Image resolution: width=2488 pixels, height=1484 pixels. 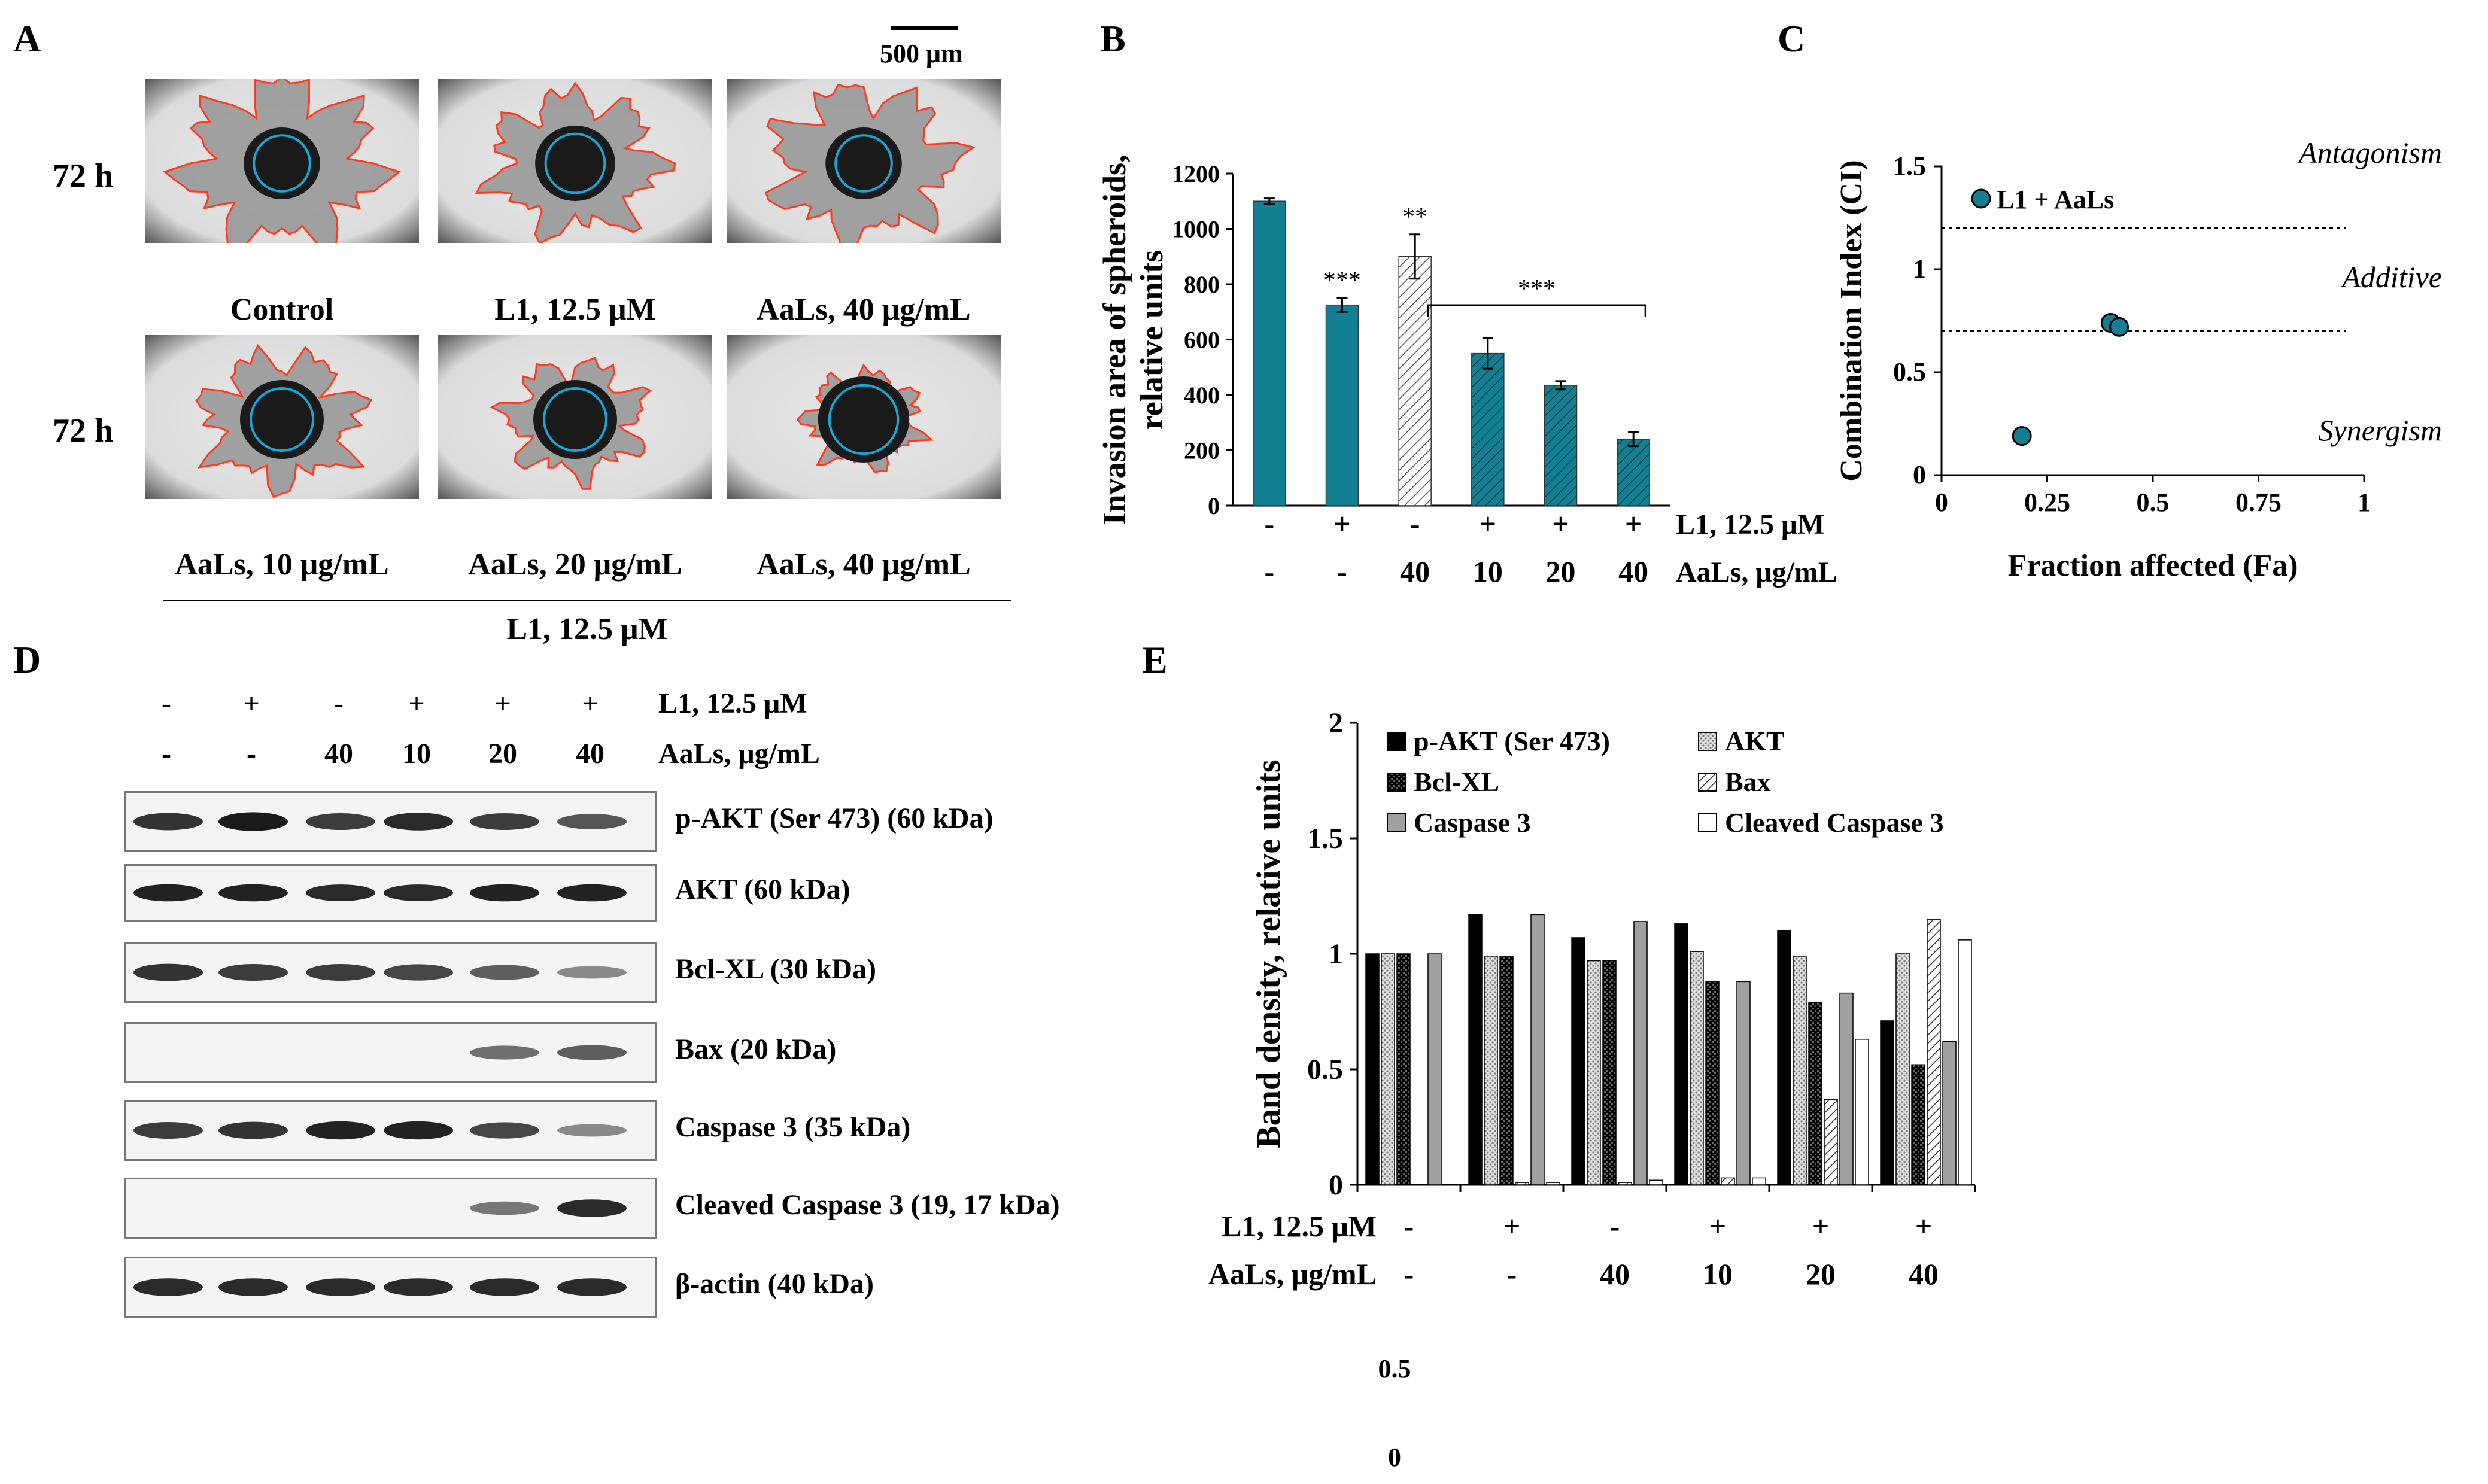 What do you see at coordinates (2152, 566) in the screenshot?
I see `c-xlabel: Fraction affected (Fa)` at bounding box center [2152, 566].